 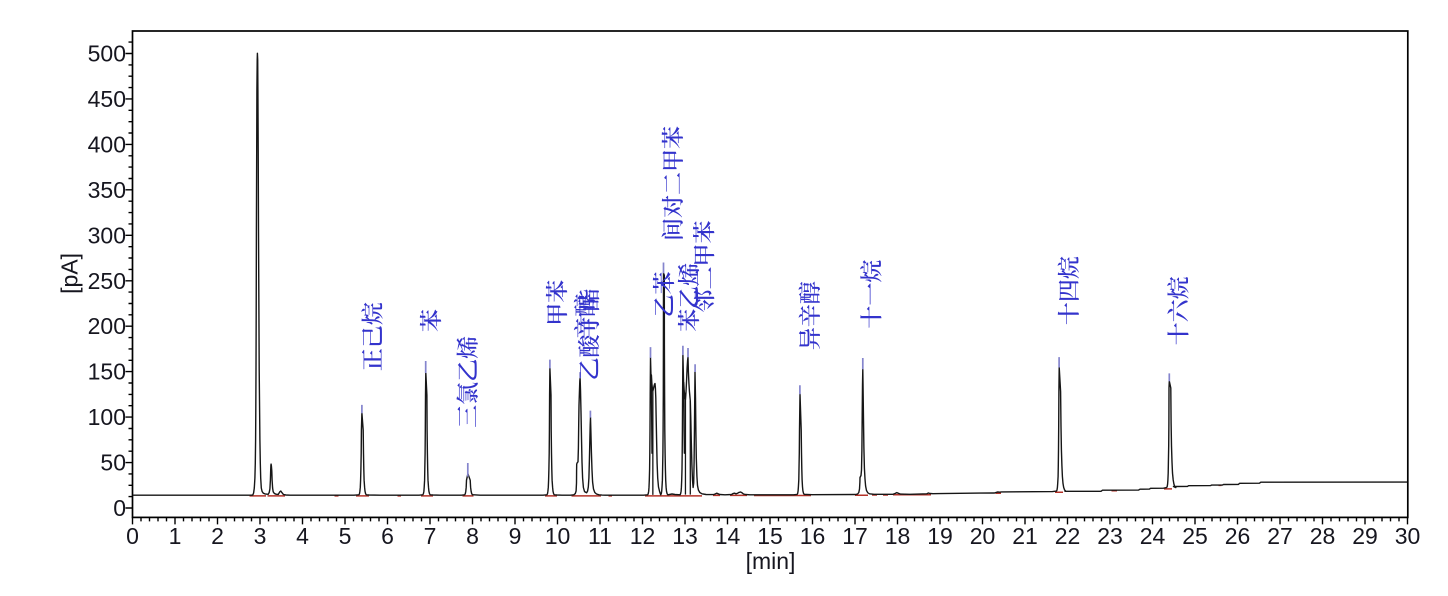 What do you see at coordinates (1365, 536) in the screenshot?
I see `svg-text: 29` at bounding box center [1365, 536].